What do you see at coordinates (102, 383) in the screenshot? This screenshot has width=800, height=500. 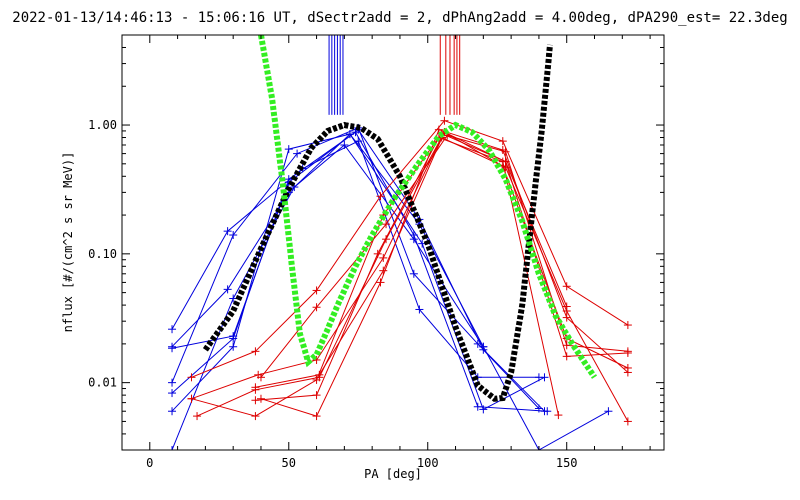 I see `y-tick-label: 0.01` at bounding box center [102, 383].